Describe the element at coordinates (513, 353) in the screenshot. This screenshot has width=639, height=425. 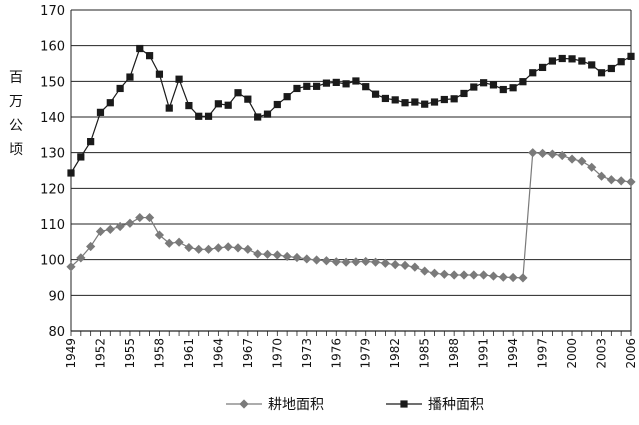
I see `x-tick-label: 1994` at that location.